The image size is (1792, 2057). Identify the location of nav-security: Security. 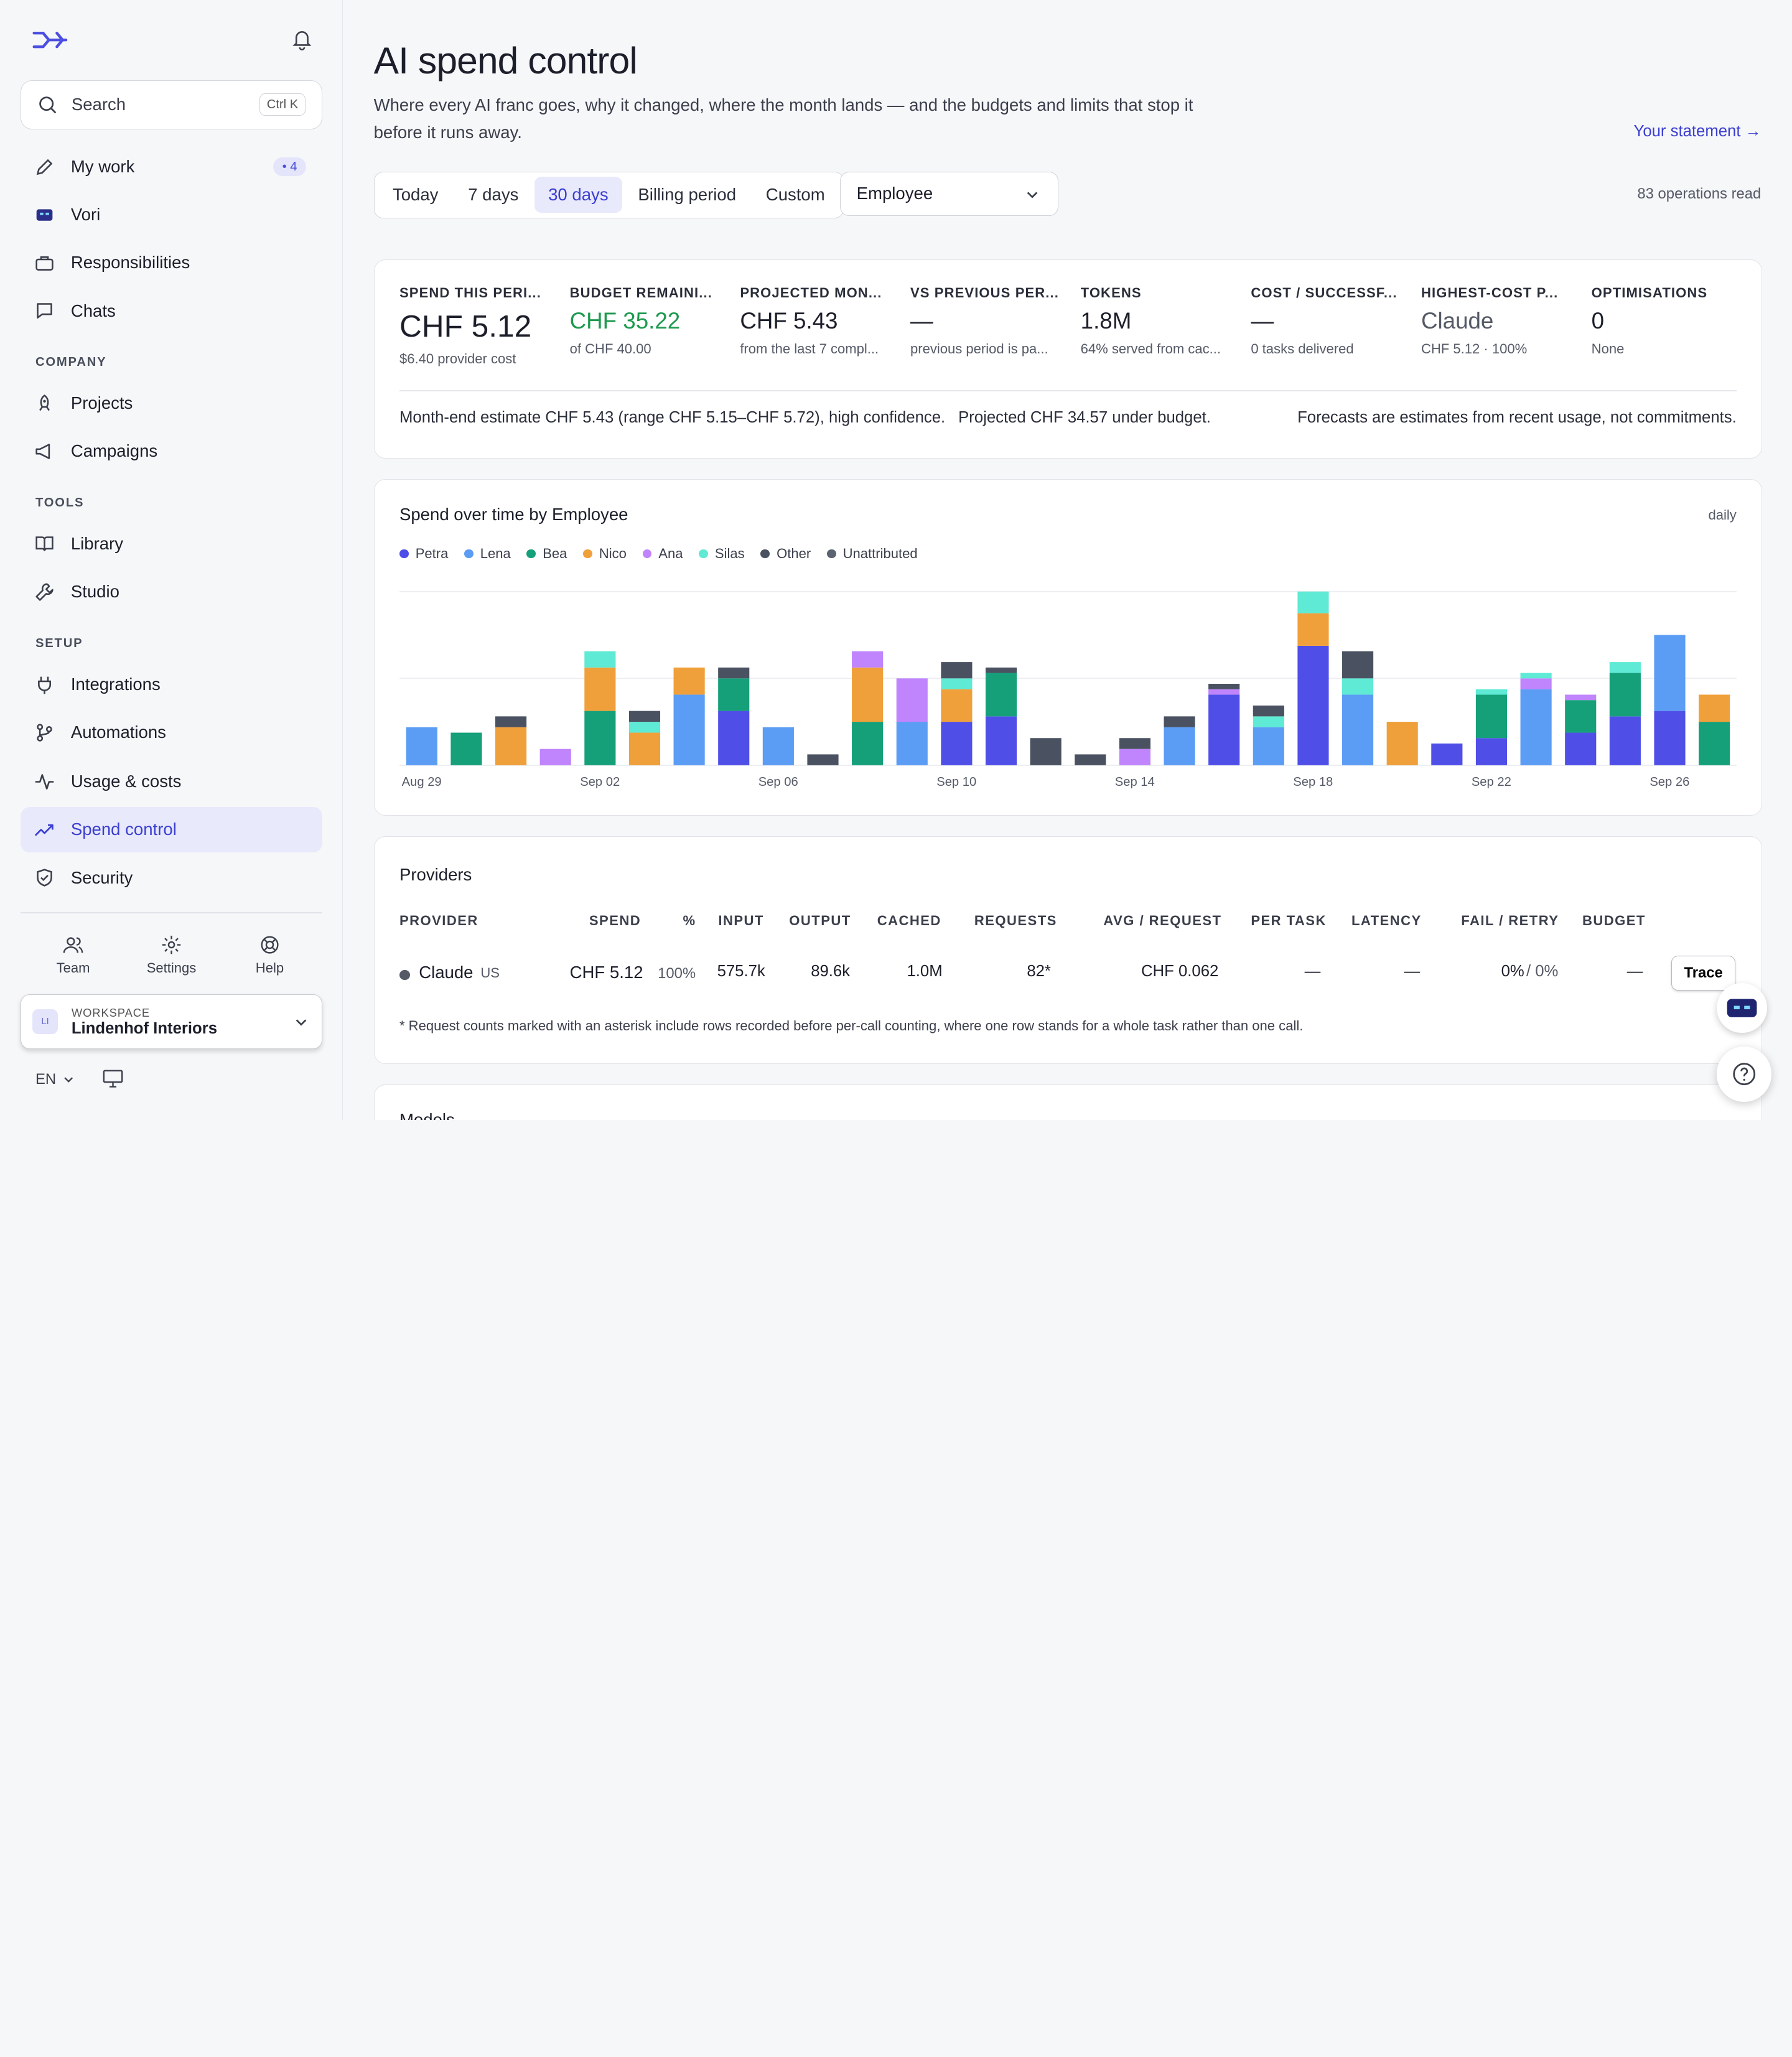
(171, 877).